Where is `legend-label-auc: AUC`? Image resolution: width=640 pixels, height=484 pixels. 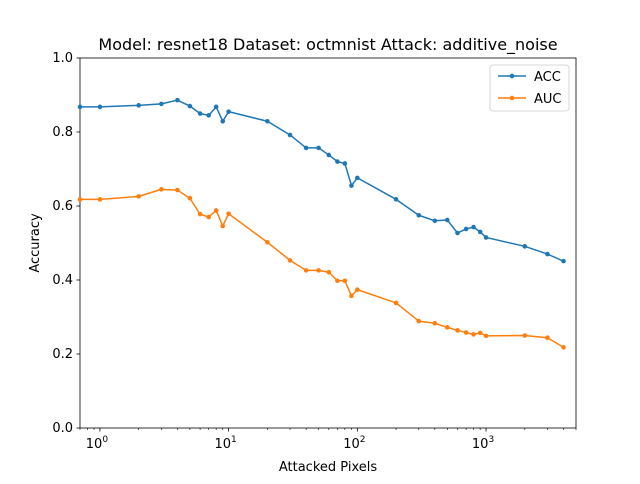 legend-label-auc: AUC is located at coordinates (548, 99).